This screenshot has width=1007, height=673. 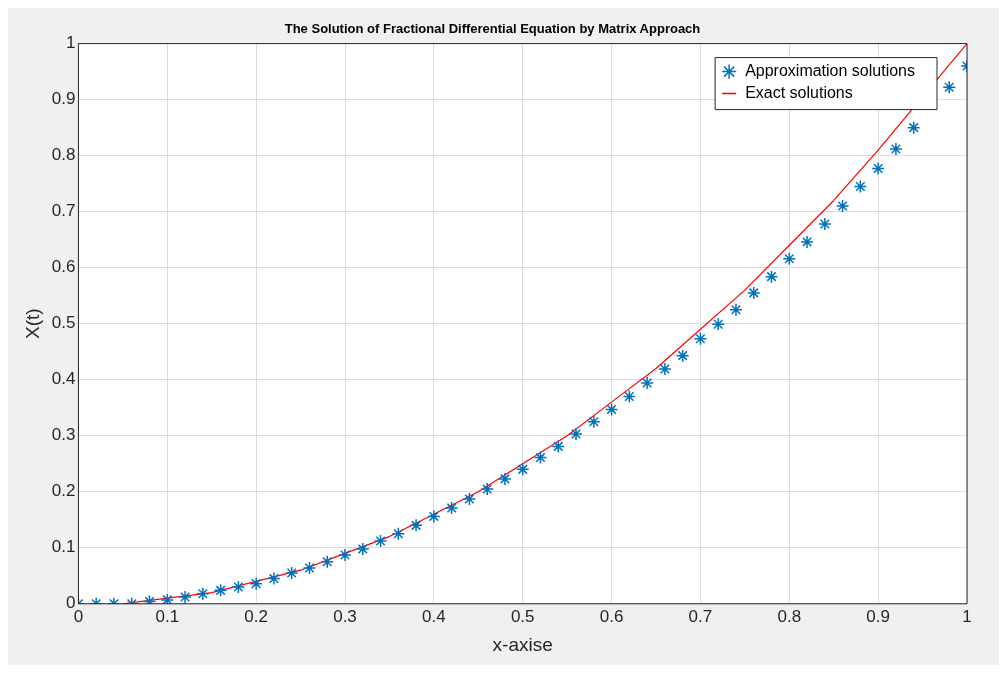 What do you see at coordinates (32, 323) in the screenshot?
I see `y-axis-title: X(t)` at bounding box center [32, 323].